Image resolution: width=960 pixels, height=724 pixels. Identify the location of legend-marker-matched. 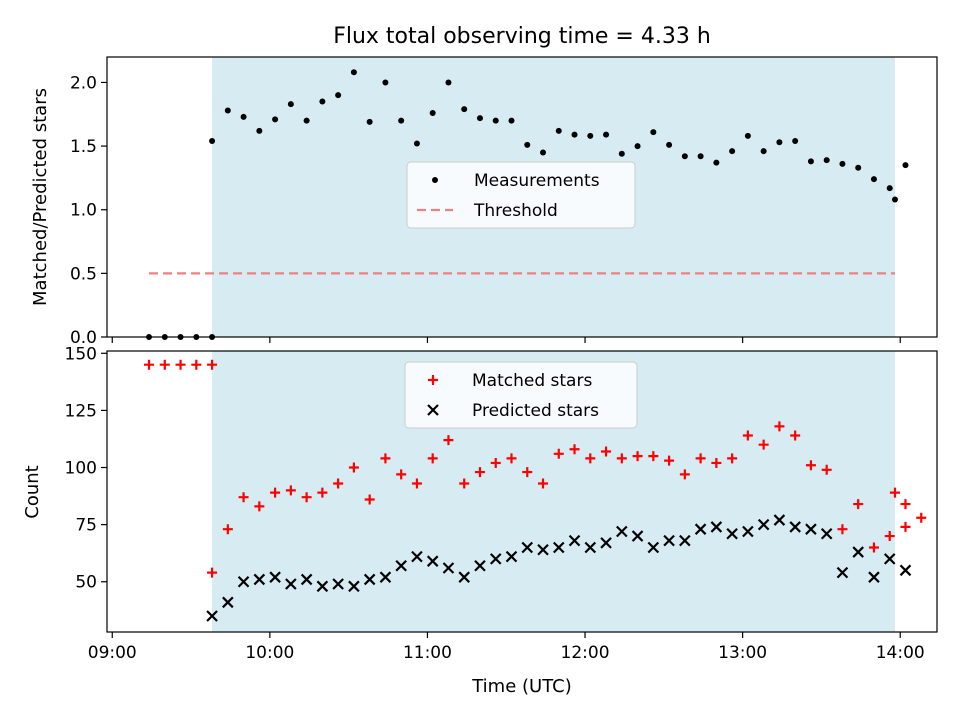
(433, 380).